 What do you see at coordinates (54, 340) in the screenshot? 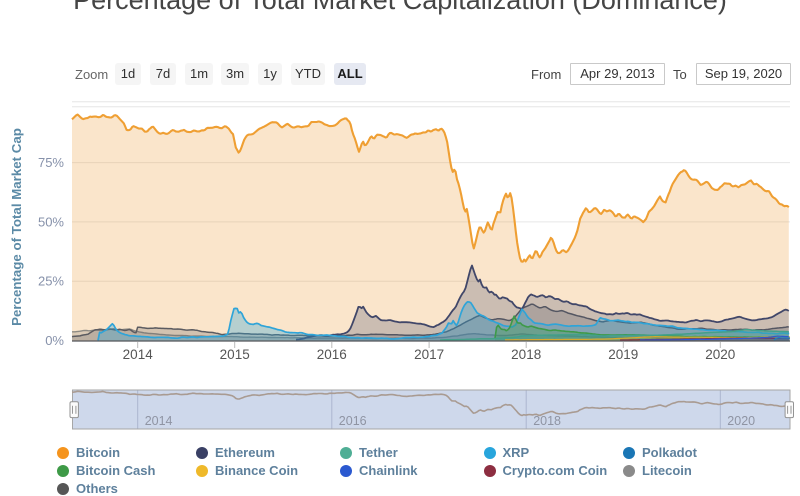
I see `svg-text: 0%` at bounding box center [54, 340].